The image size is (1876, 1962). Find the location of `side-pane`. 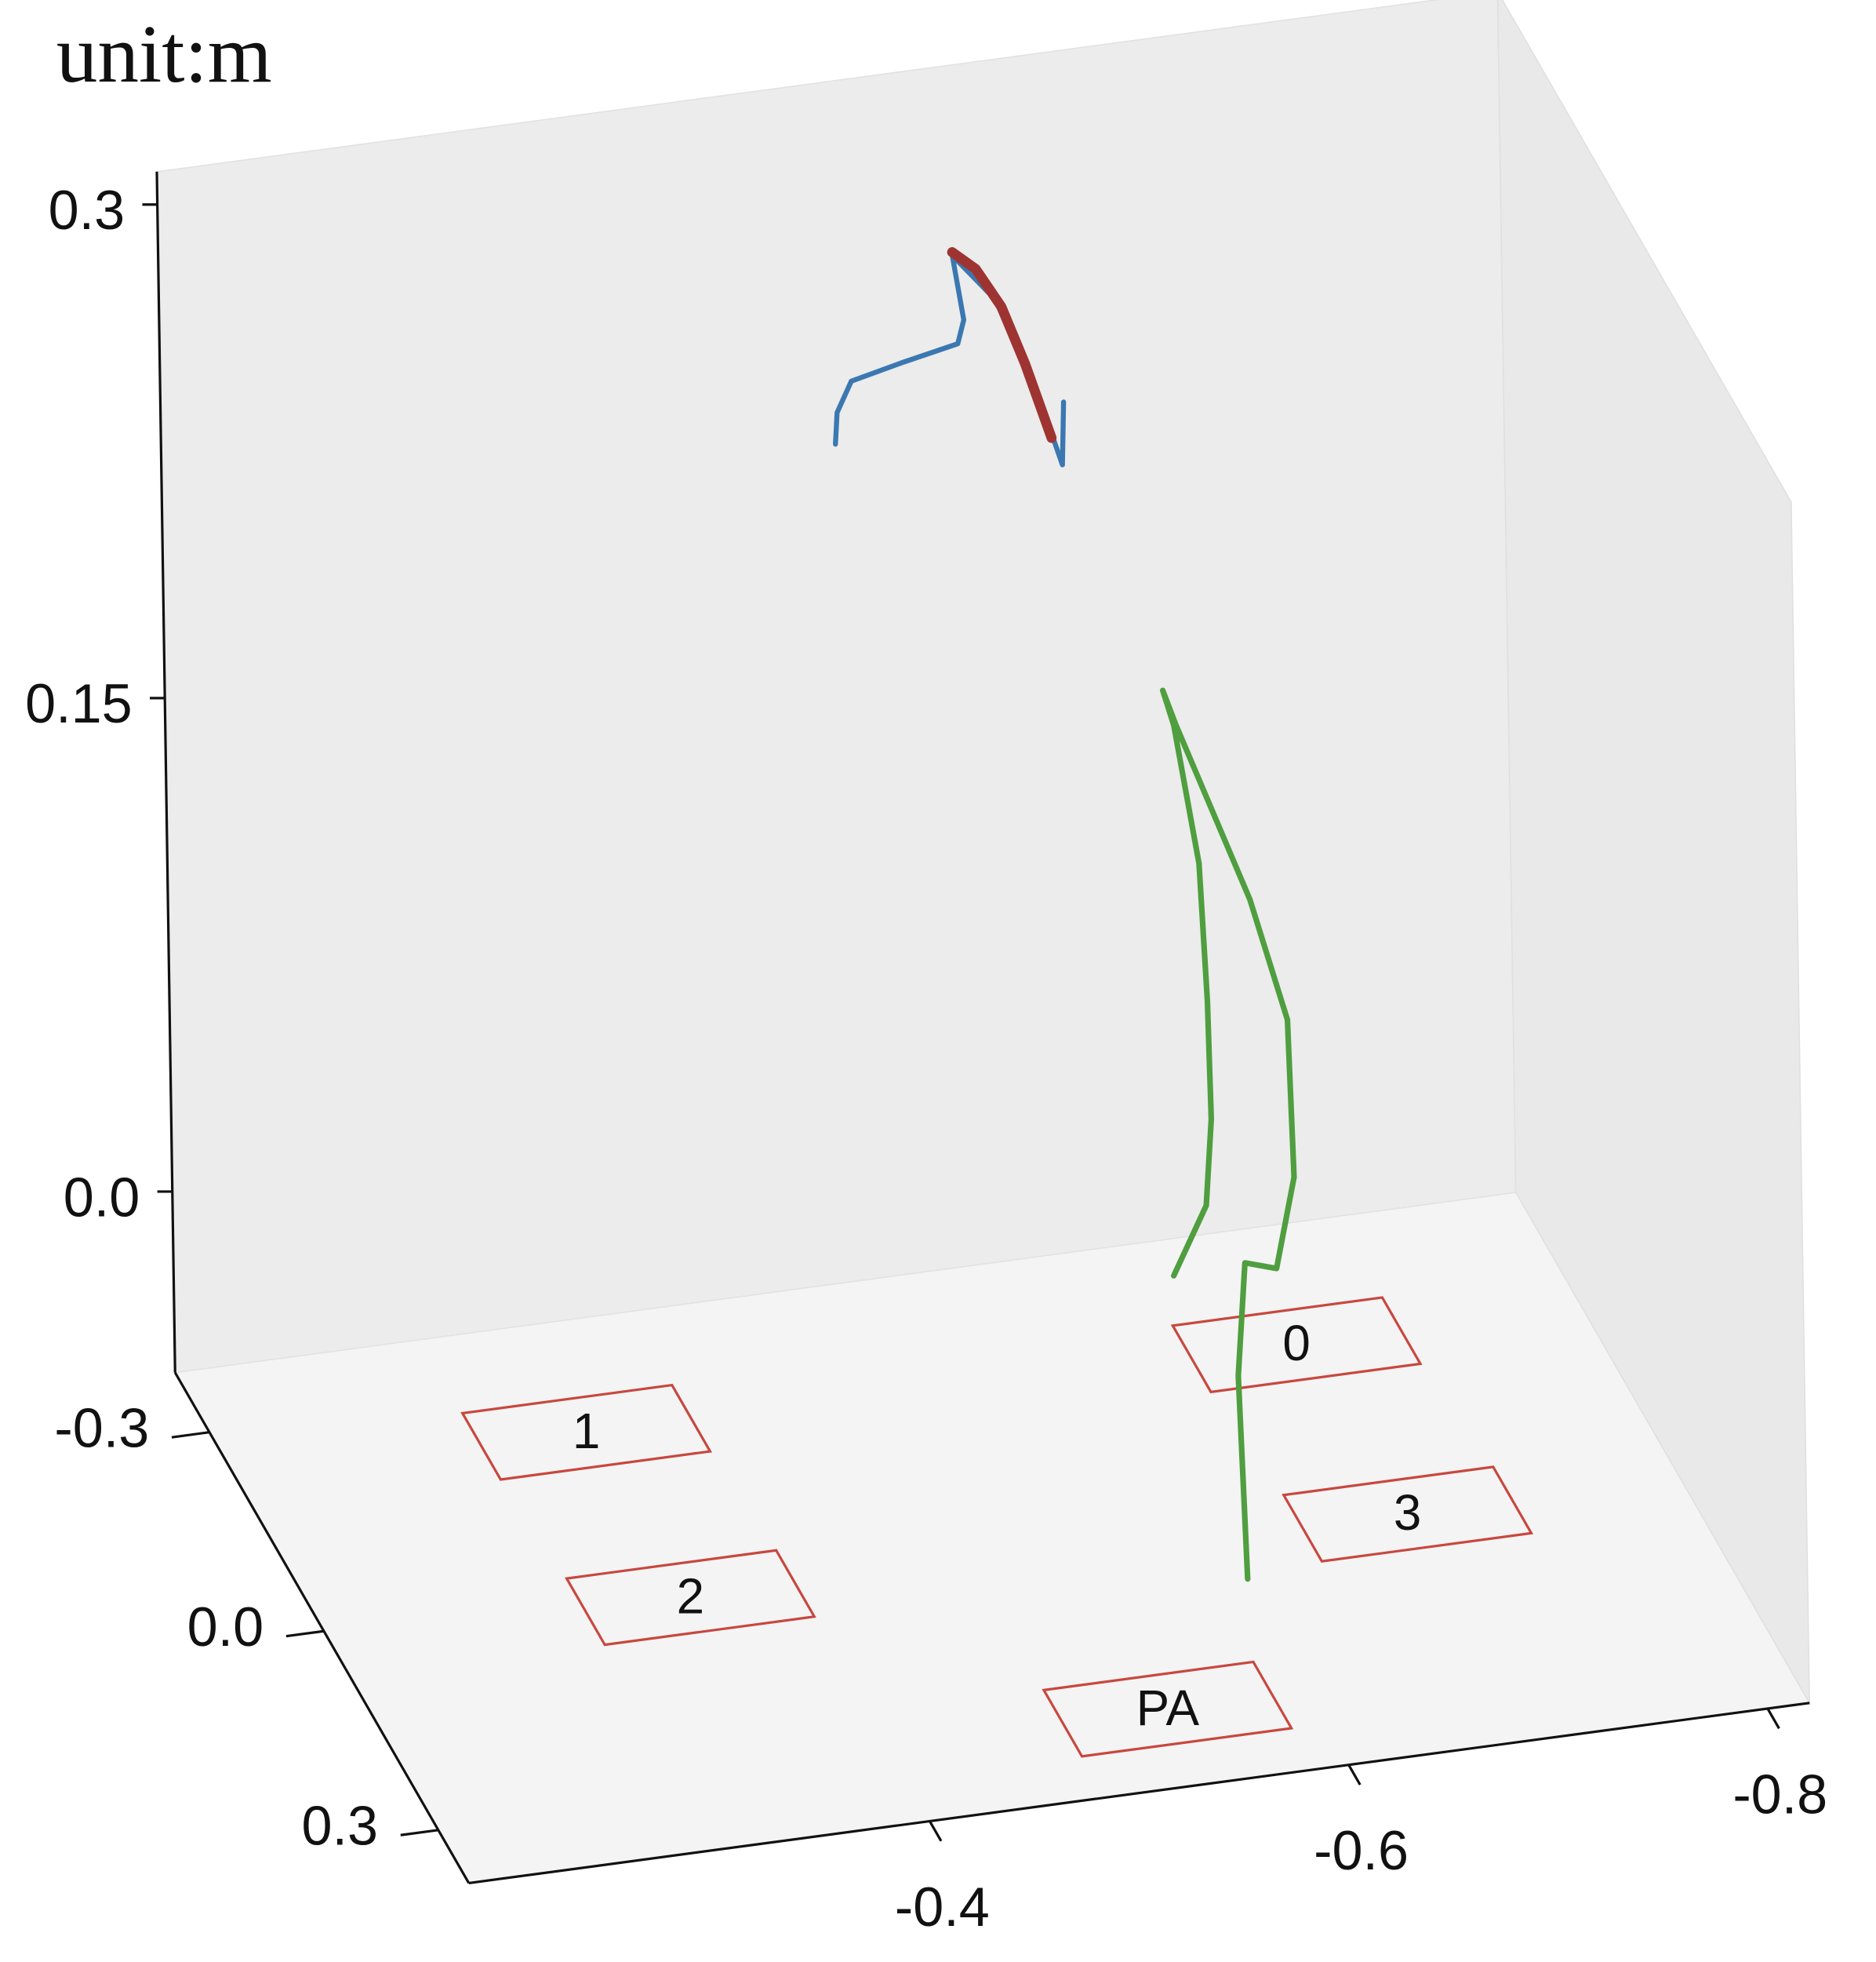

side-pane is located at coordinates (1653, 853).